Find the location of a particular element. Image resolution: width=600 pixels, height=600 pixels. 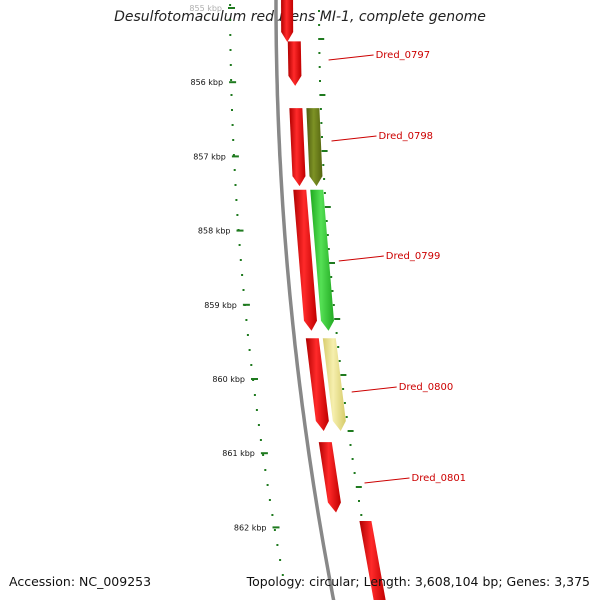

gene-label-dred_0799: Dred_0799 is located at coordinates (413, 256).